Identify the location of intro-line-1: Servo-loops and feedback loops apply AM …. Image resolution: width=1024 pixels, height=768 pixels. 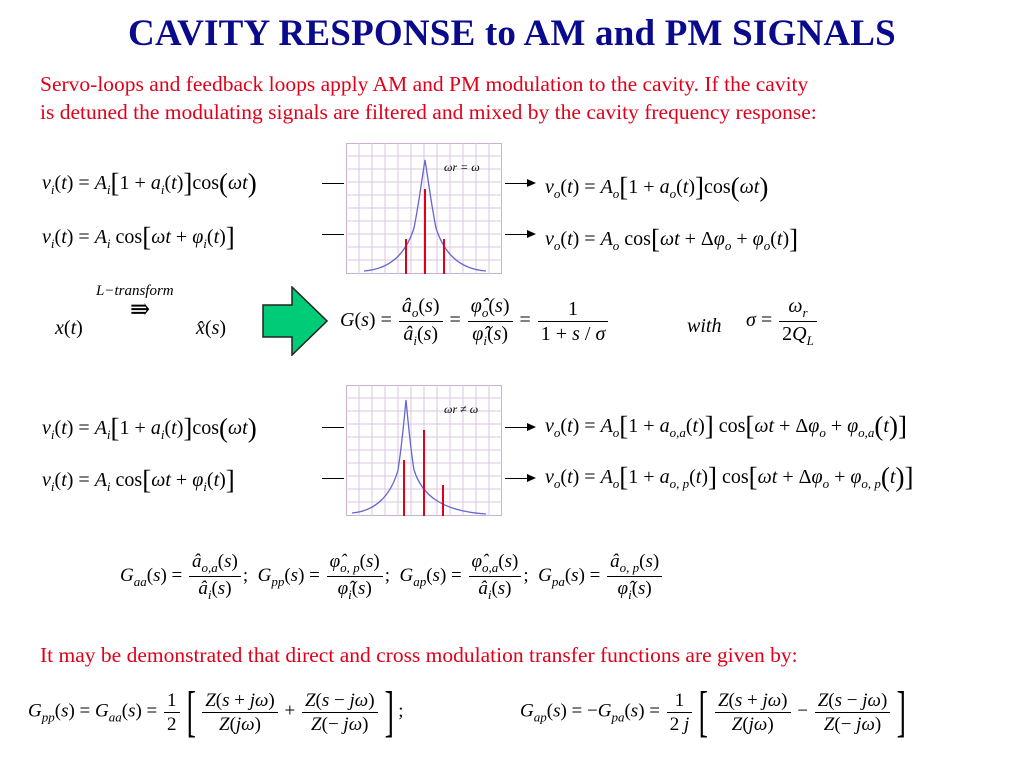
(424, 84).